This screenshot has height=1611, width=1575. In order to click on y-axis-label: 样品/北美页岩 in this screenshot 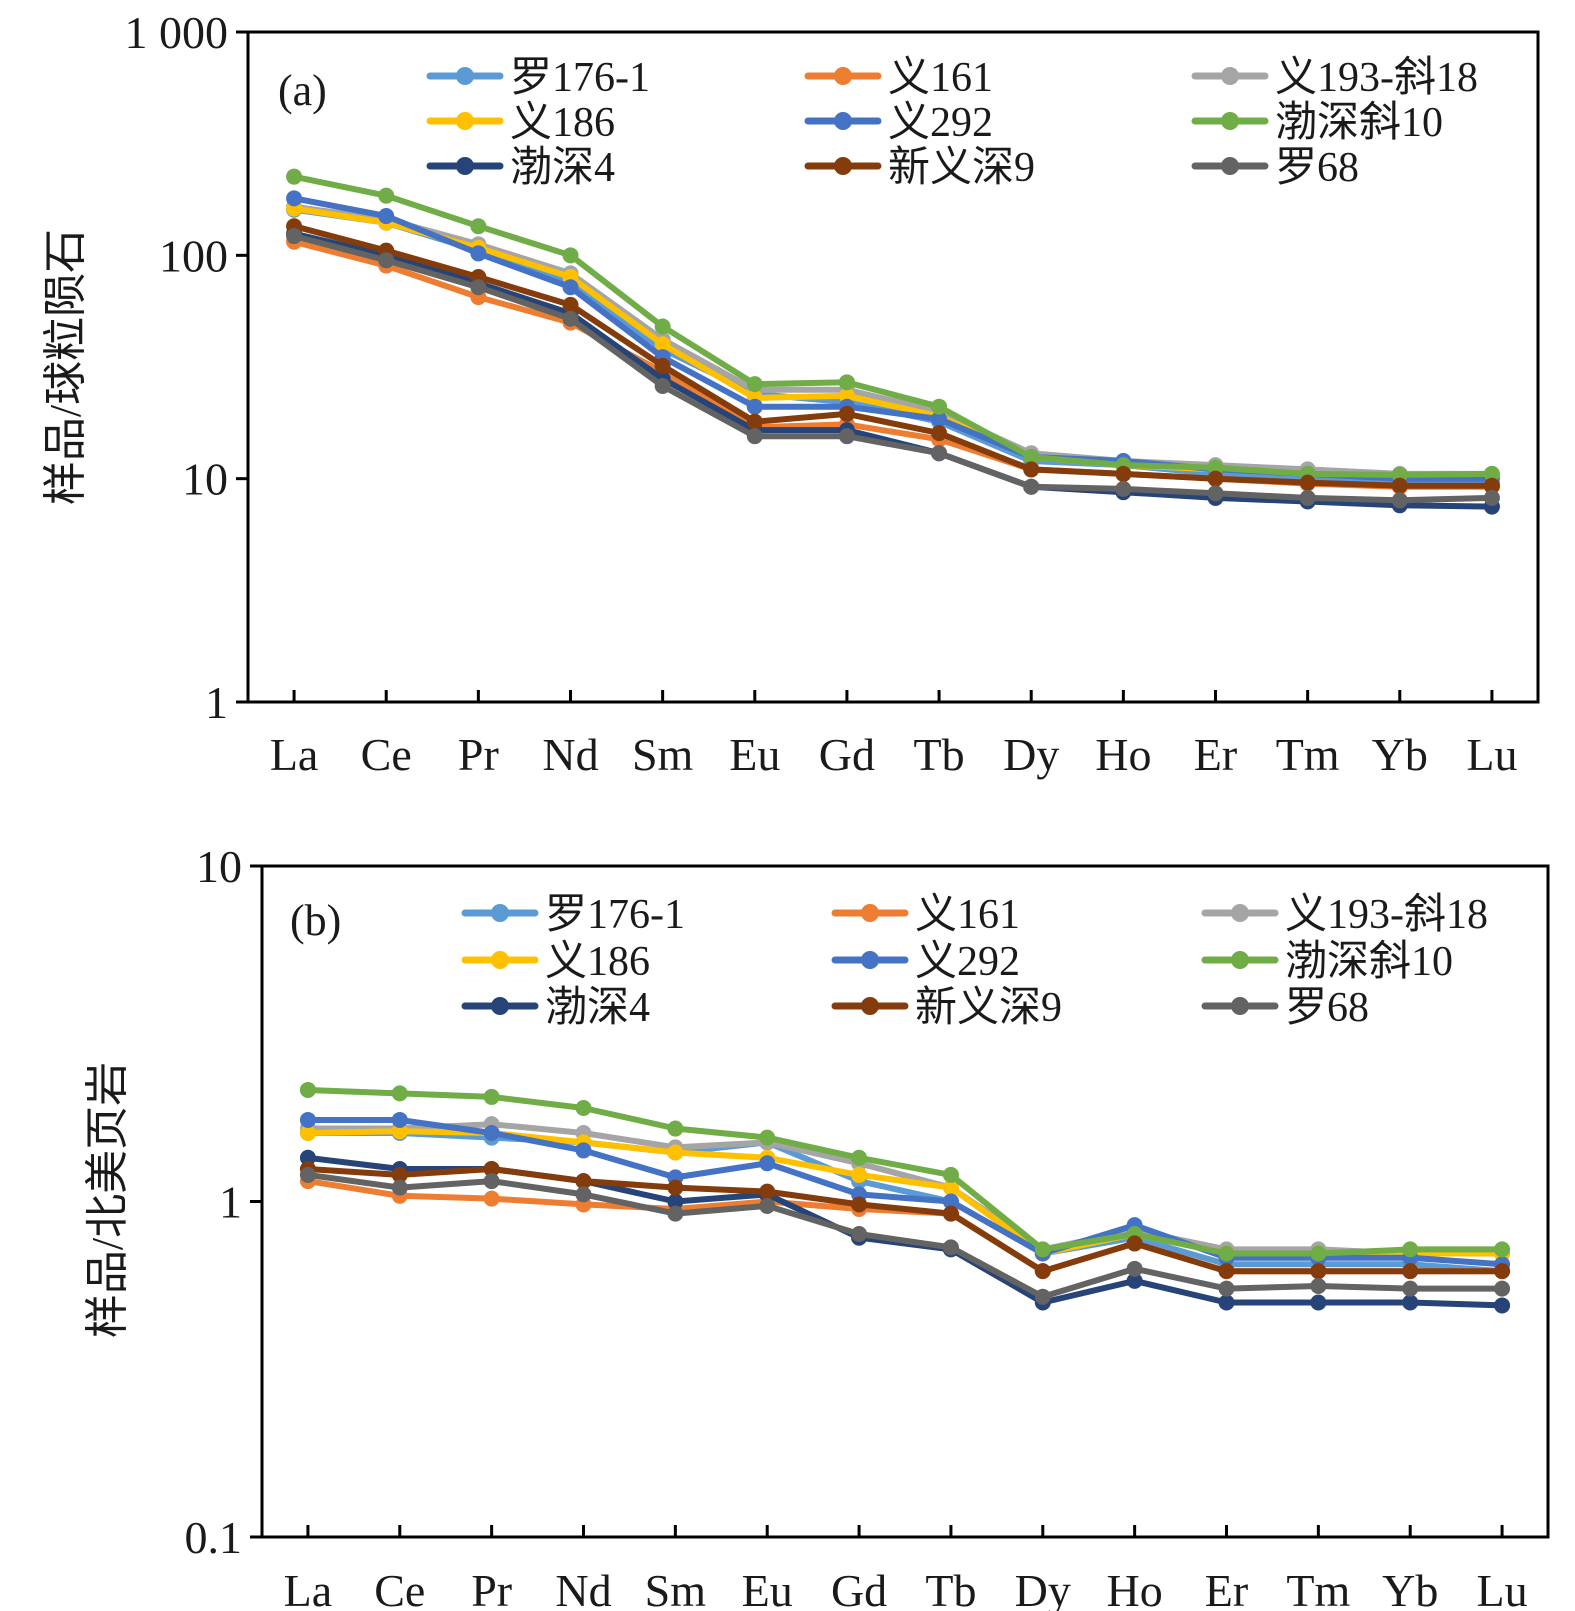, I will do `click(107, 1200)`.